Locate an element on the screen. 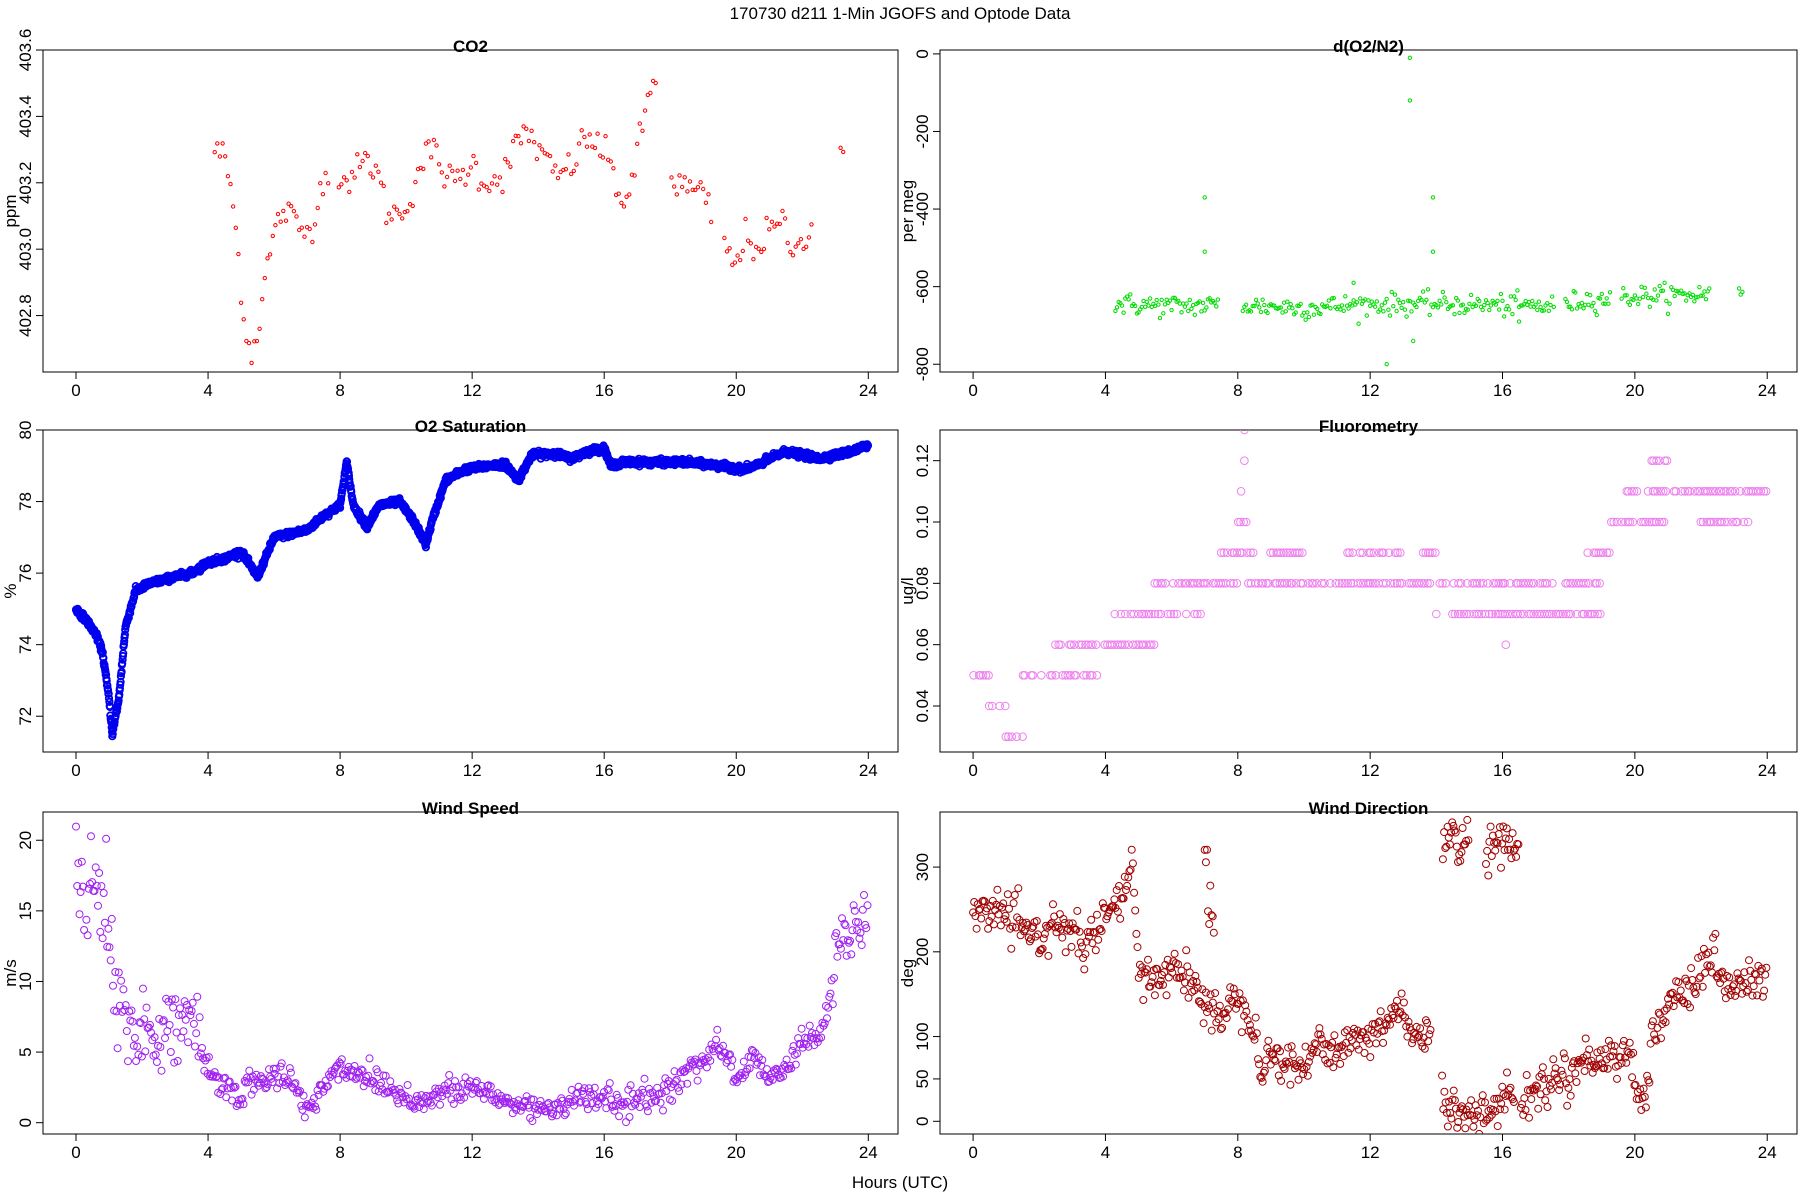  y-tick-label: 403.2 is located at coordinates (25, 183).